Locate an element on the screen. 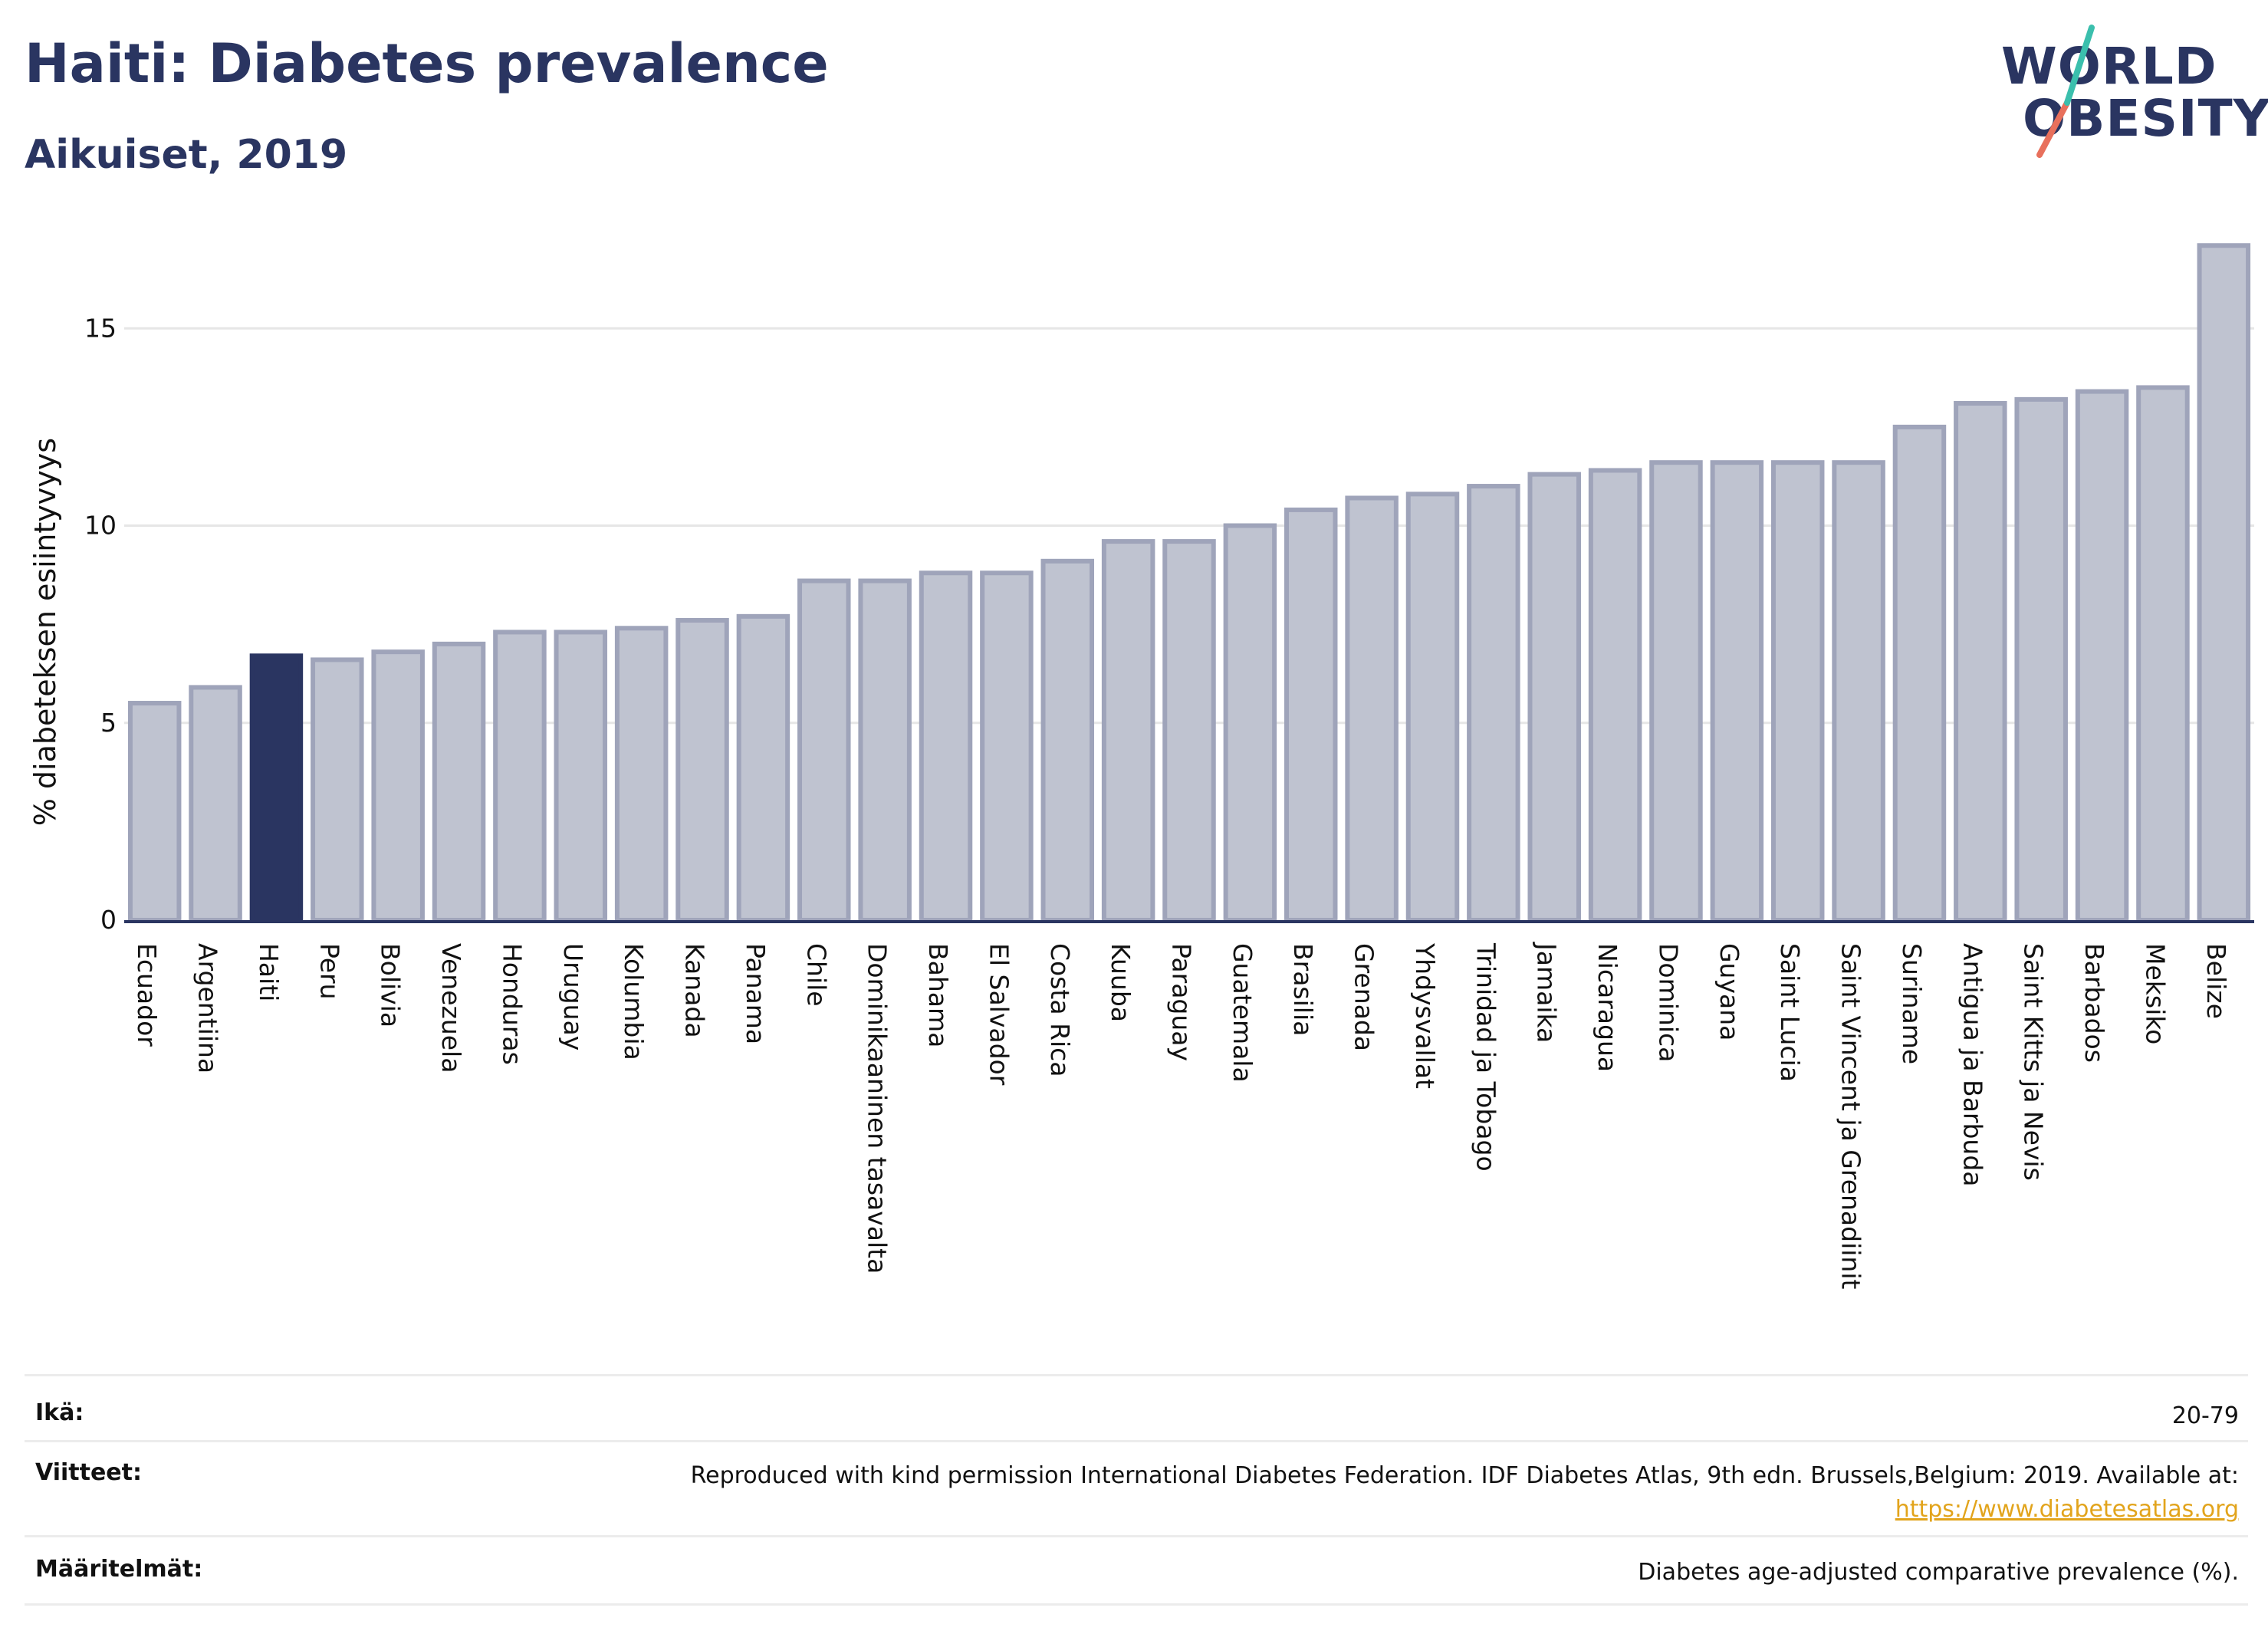  bar-trinidad-ja-tobago is located at coordinates (1493, 703).